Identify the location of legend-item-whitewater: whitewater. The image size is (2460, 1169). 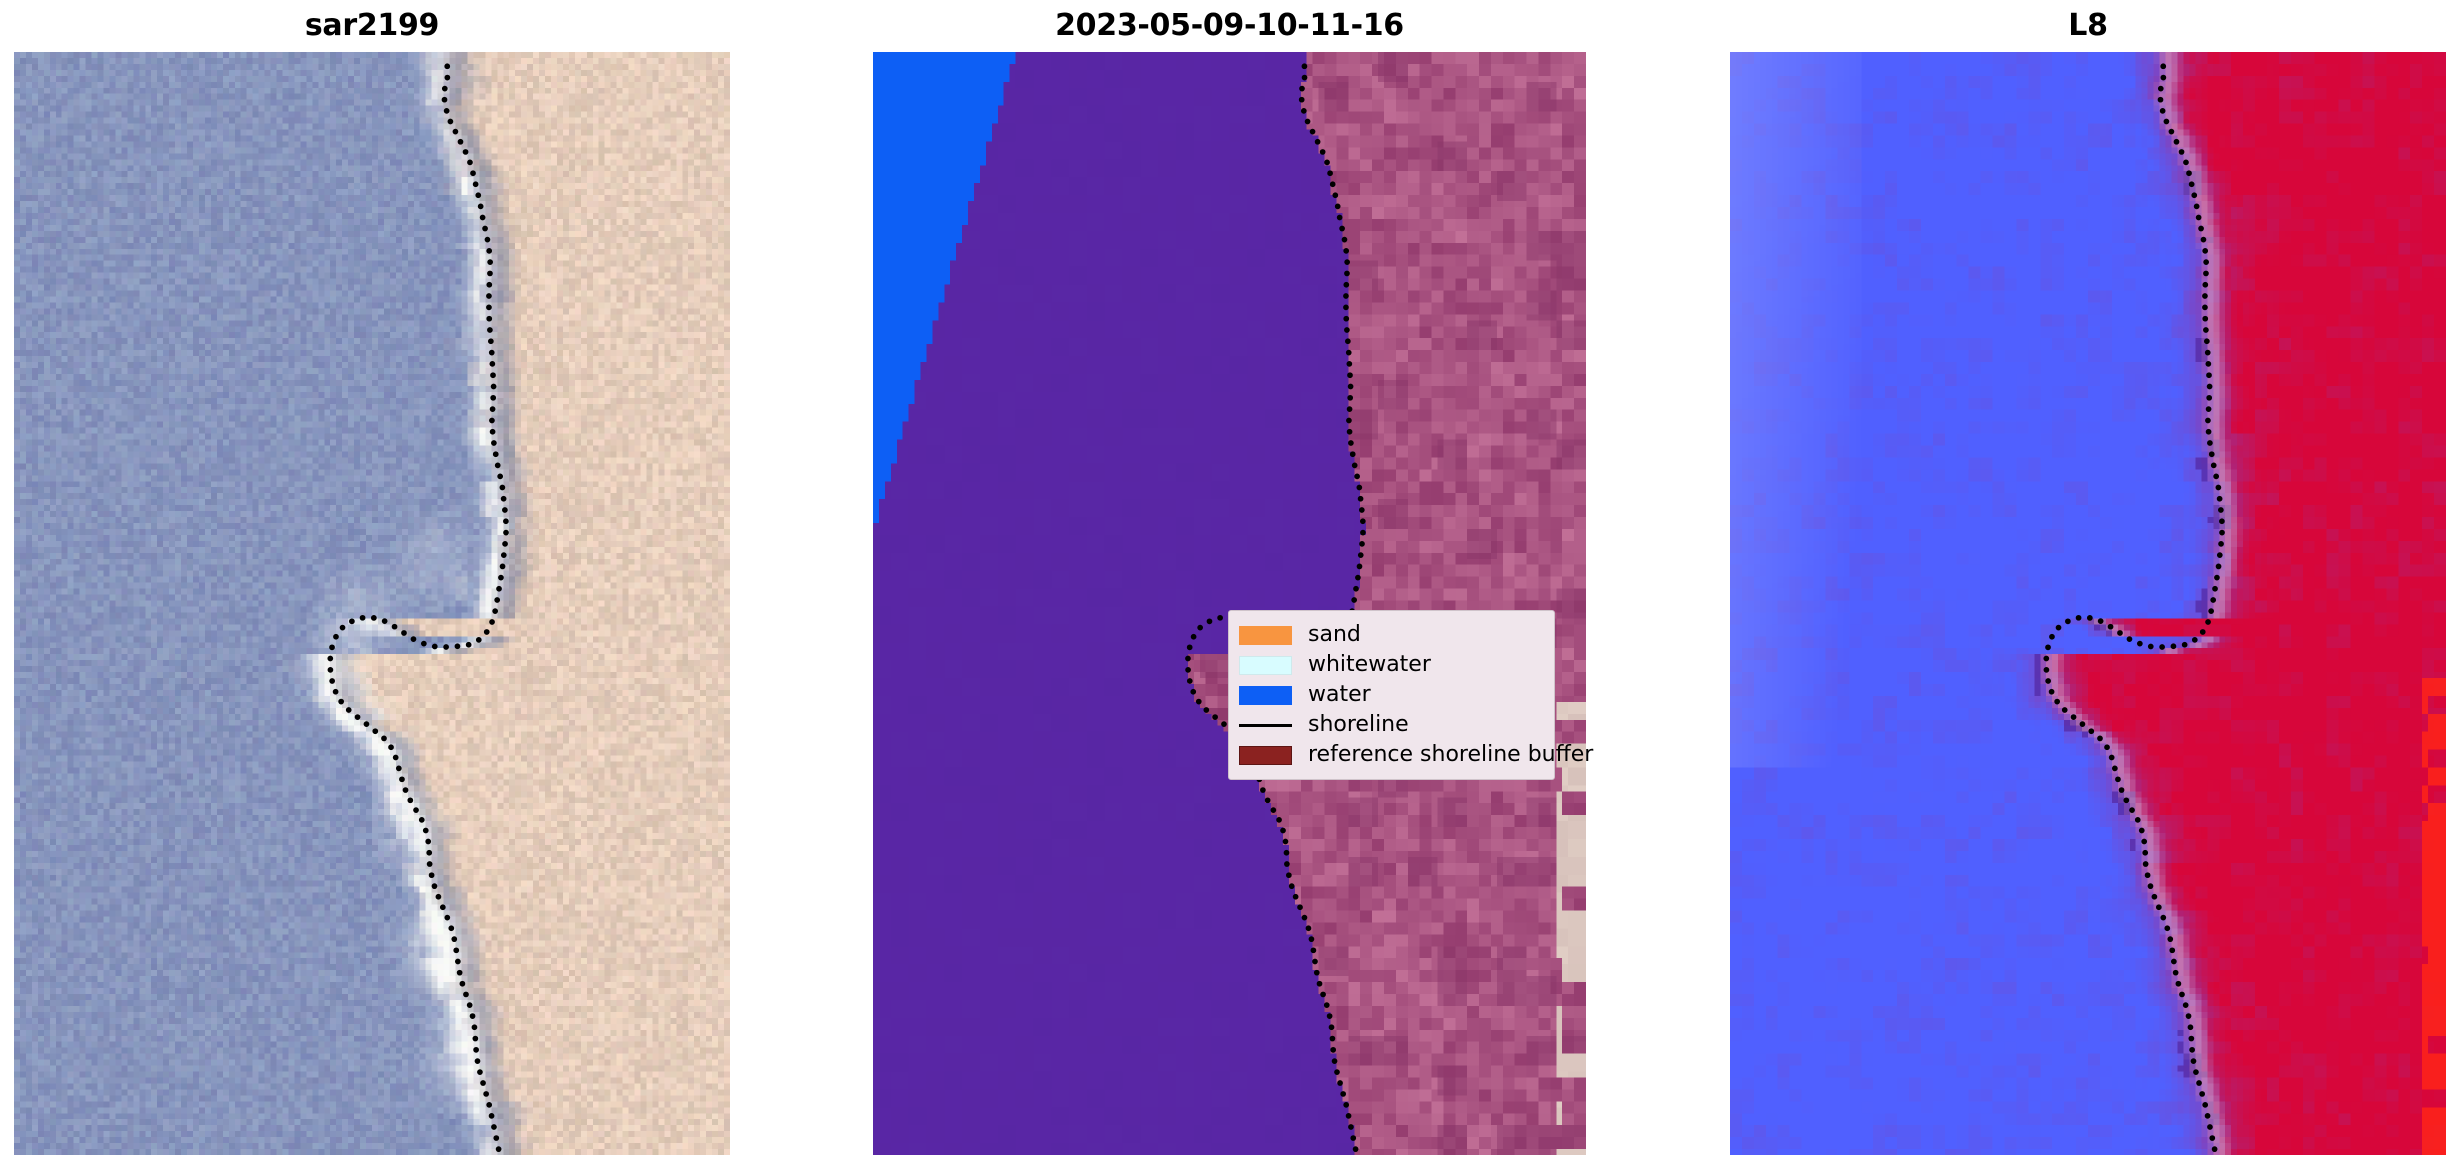
(1390, 665).